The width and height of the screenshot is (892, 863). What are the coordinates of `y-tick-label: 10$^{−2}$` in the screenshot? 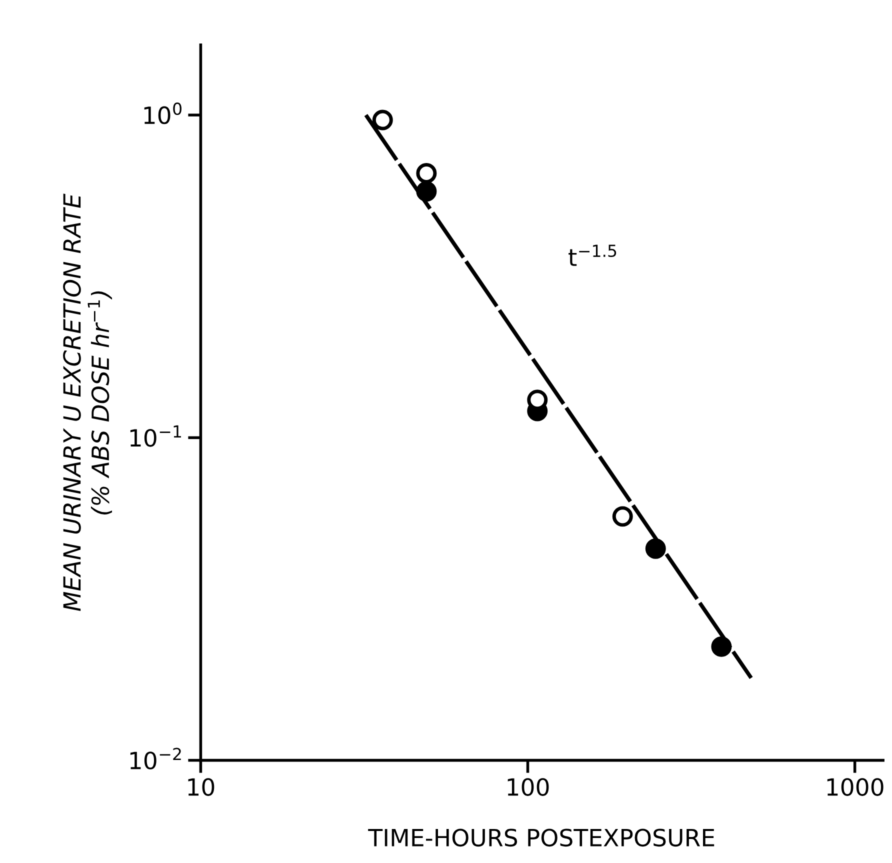 It's located at (155, 759).